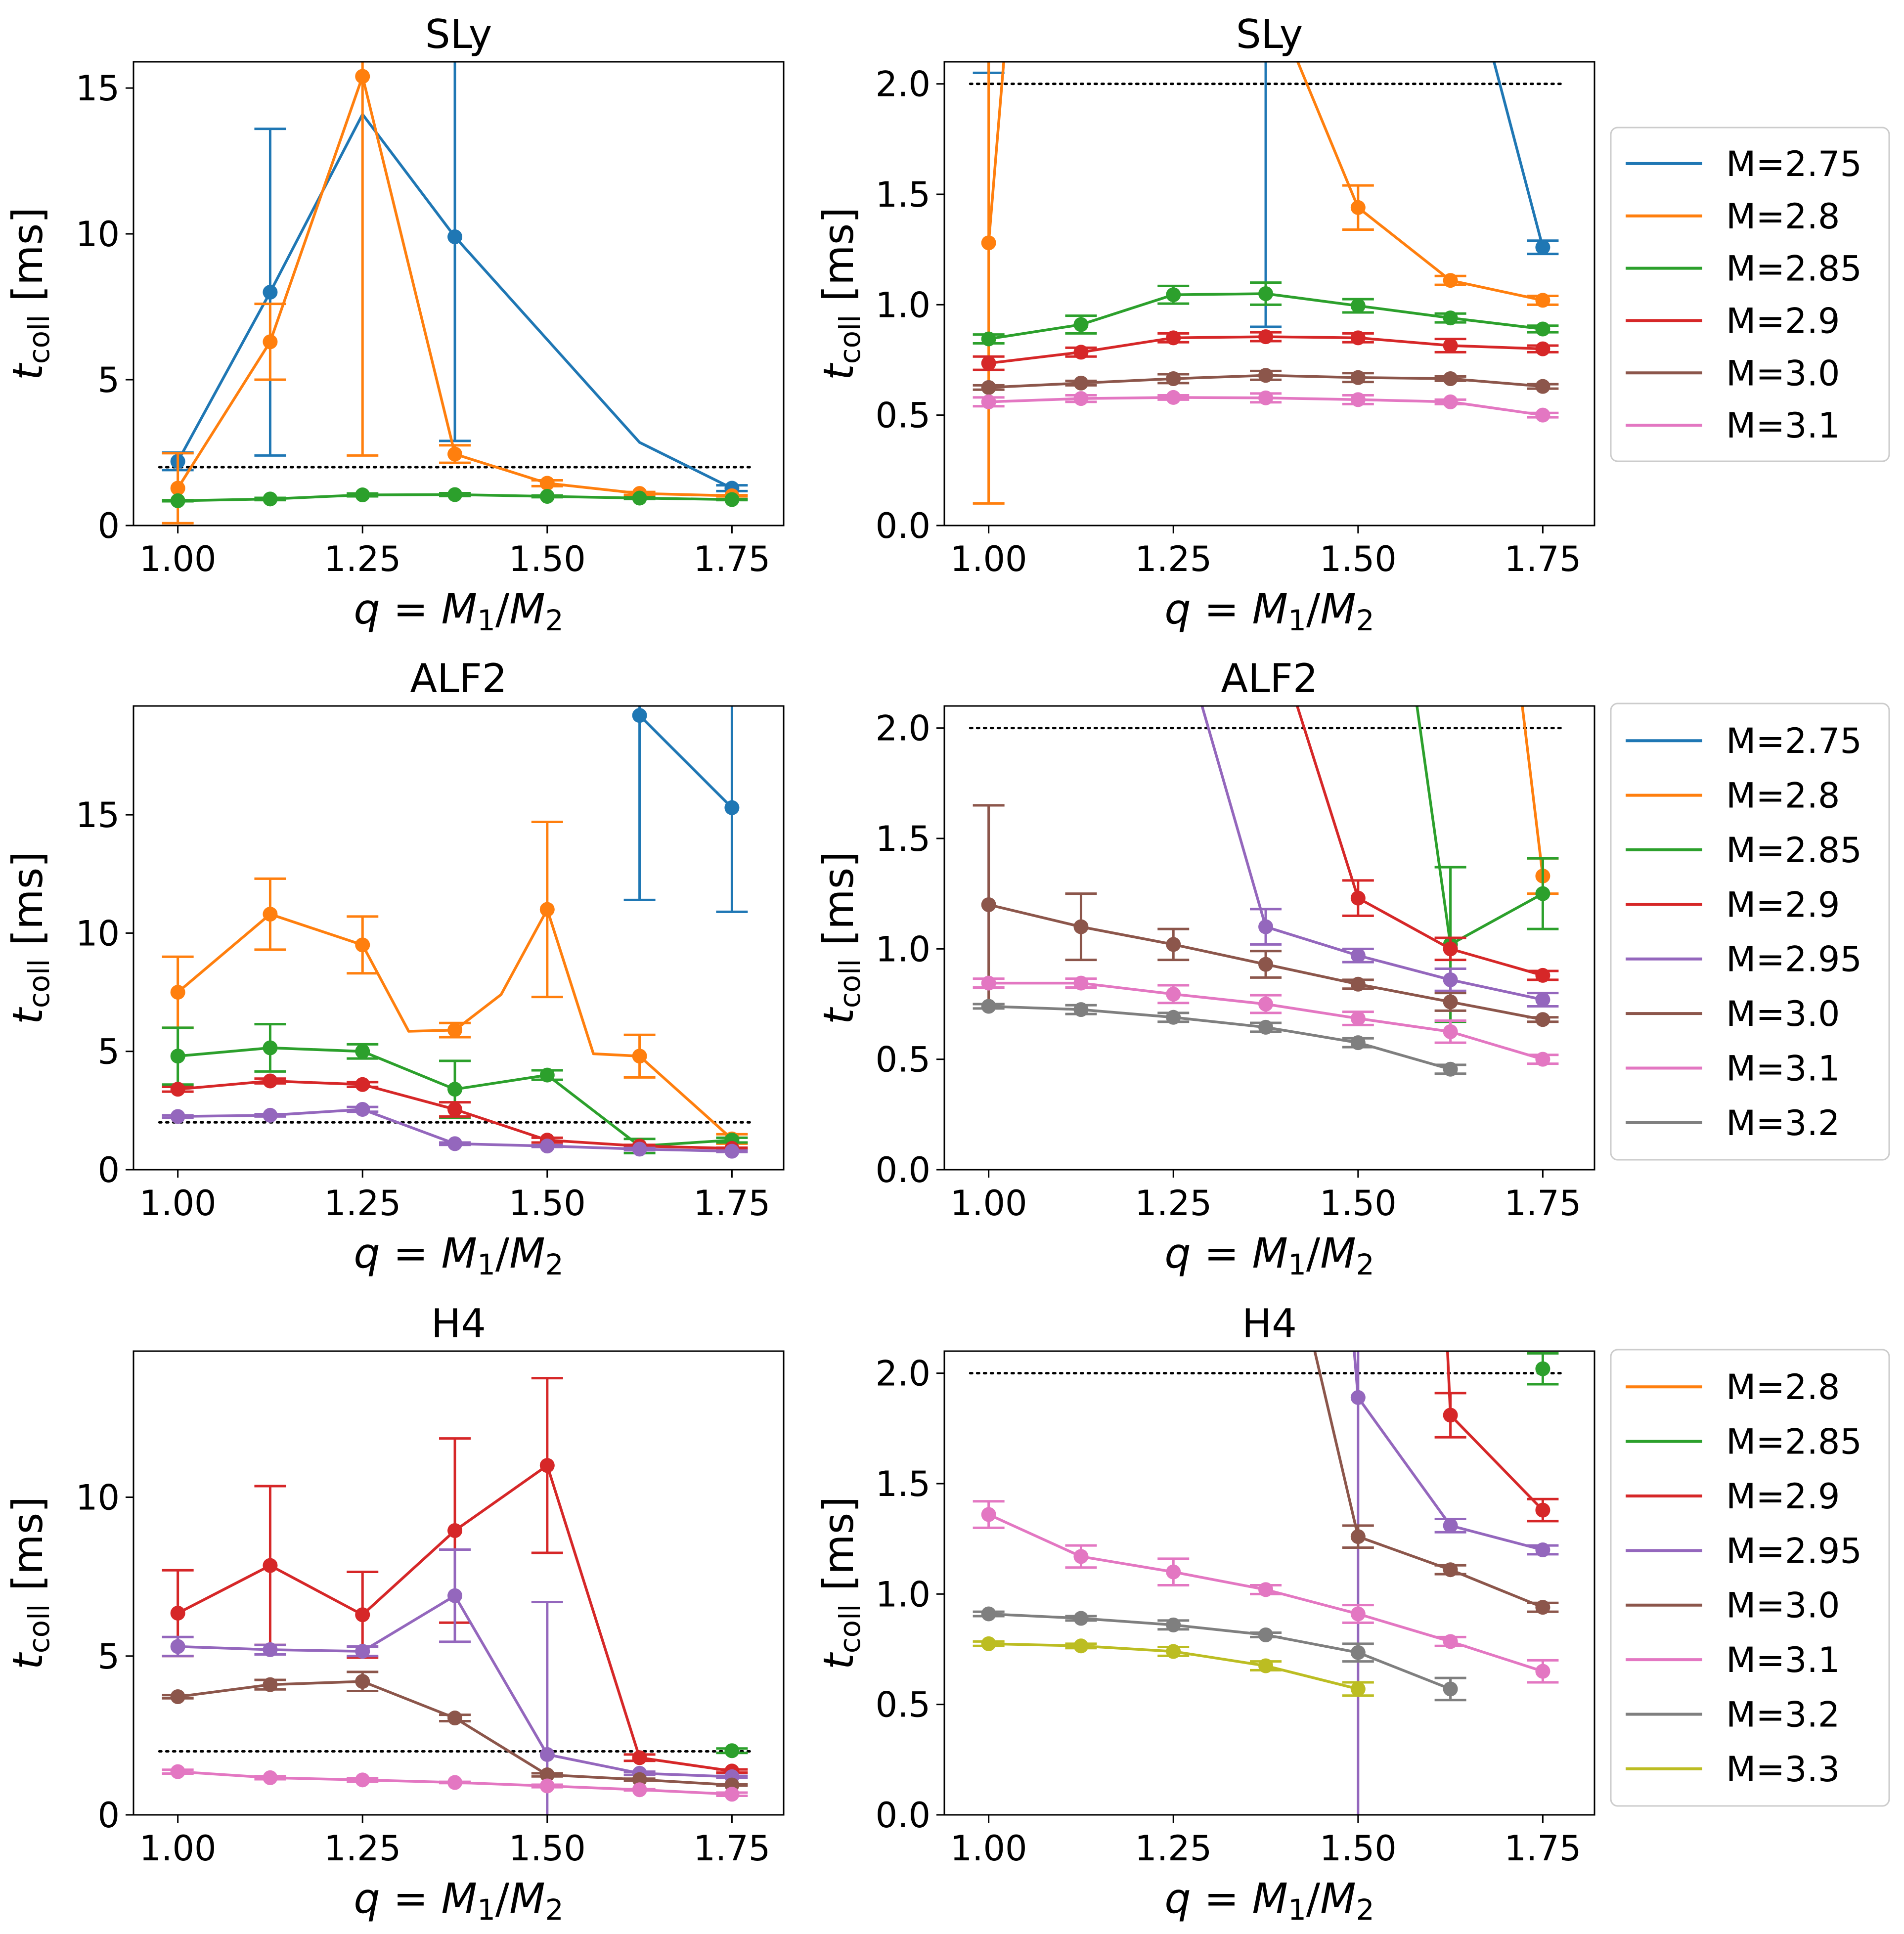 This screenshot has width=1904, height=1934. What do you see at coordinates (903, 728) in the screenshot?
I see `y-tick-label: 2.0` at bounding box center [903, 728].